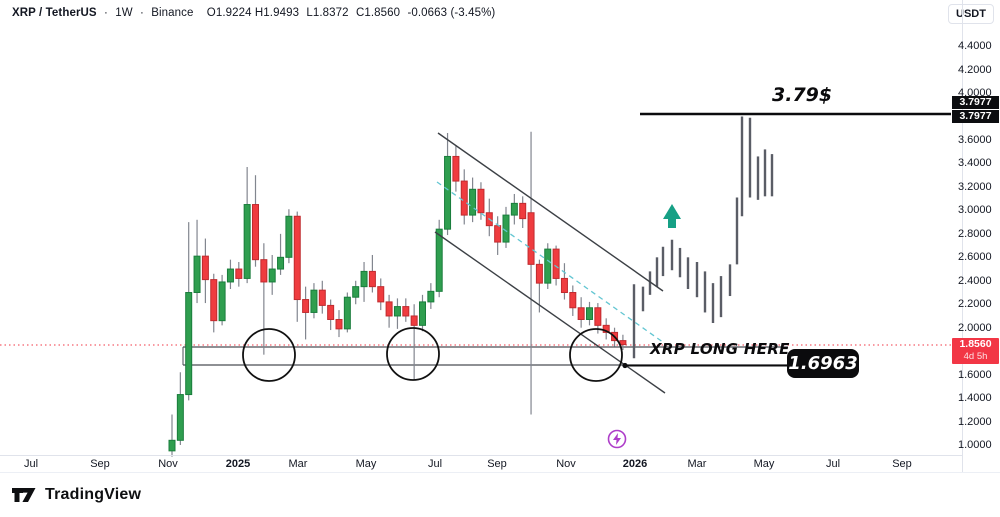 The image size is (1000, 517). I want to click on price-tick-label: 4.4000, so click(975, 46).